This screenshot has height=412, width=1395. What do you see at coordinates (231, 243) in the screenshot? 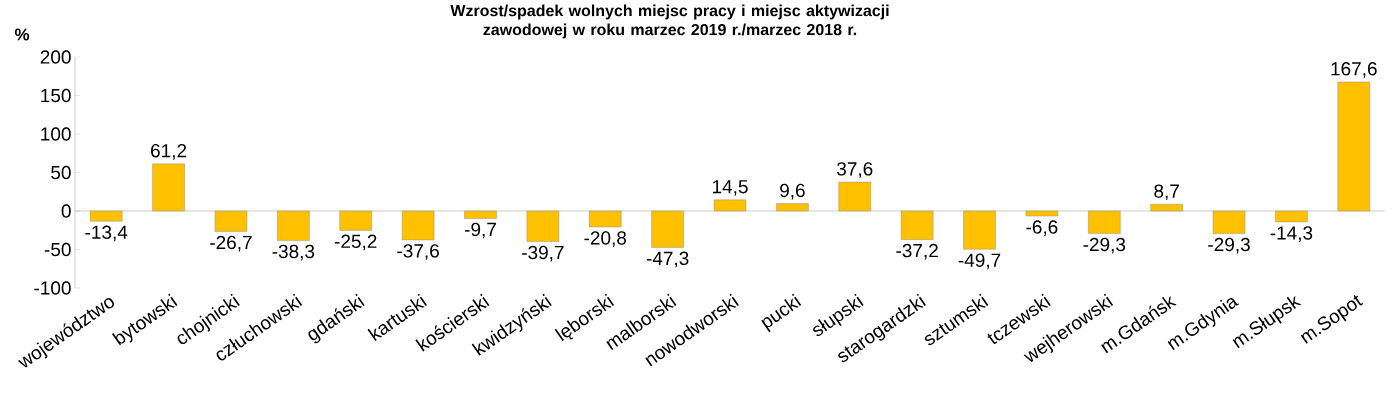
I see `data-label: -26,7` at bounding box center [231, 243].